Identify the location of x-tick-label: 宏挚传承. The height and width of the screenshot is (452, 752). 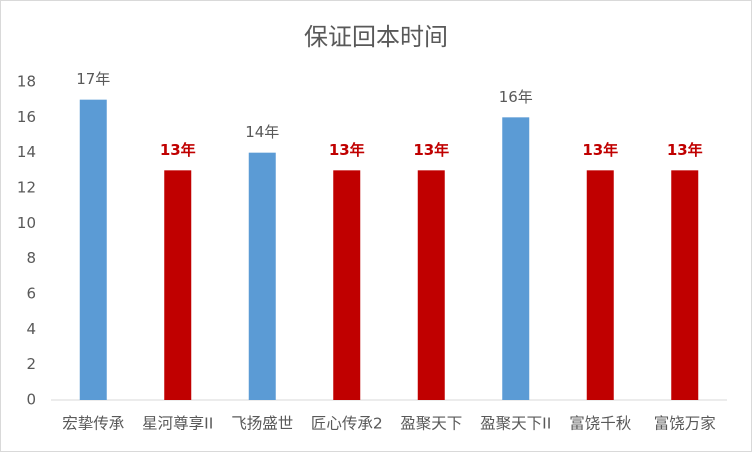
(93, 424).